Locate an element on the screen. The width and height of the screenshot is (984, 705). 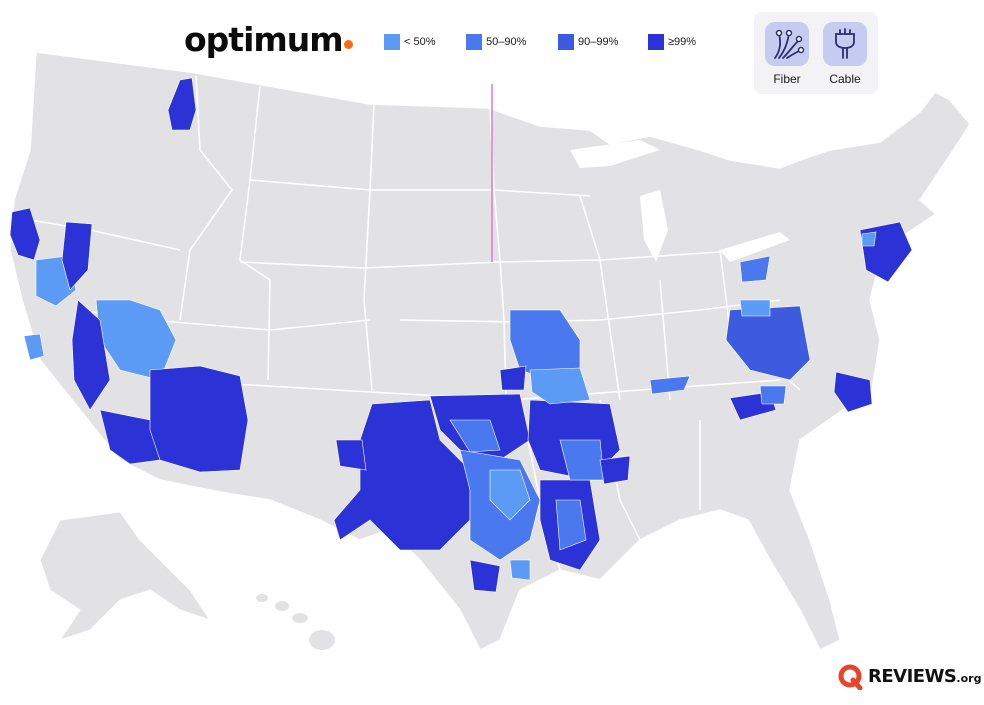
region-tennessee-west is located at coordinates (615, 470).